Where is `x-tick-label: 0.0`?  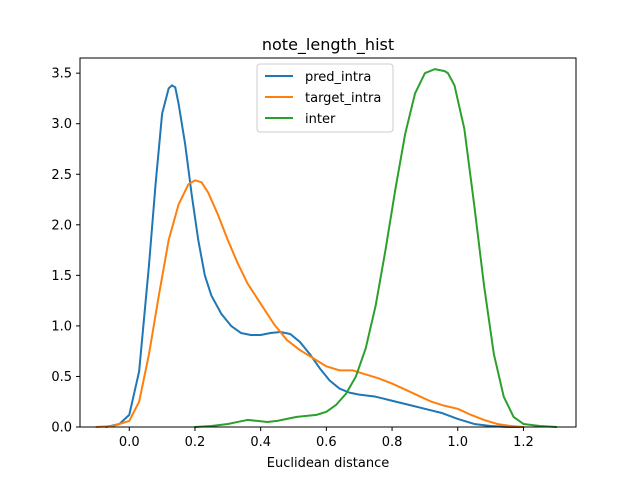
x-tick-label: 0.0 is located at coordinates (129, 442).